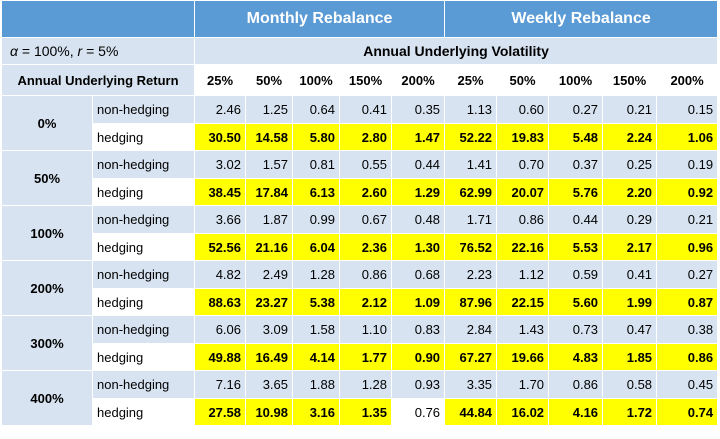 The image size is (720, 439). I want to click on table-cell: 0.37, so click(576, 164).